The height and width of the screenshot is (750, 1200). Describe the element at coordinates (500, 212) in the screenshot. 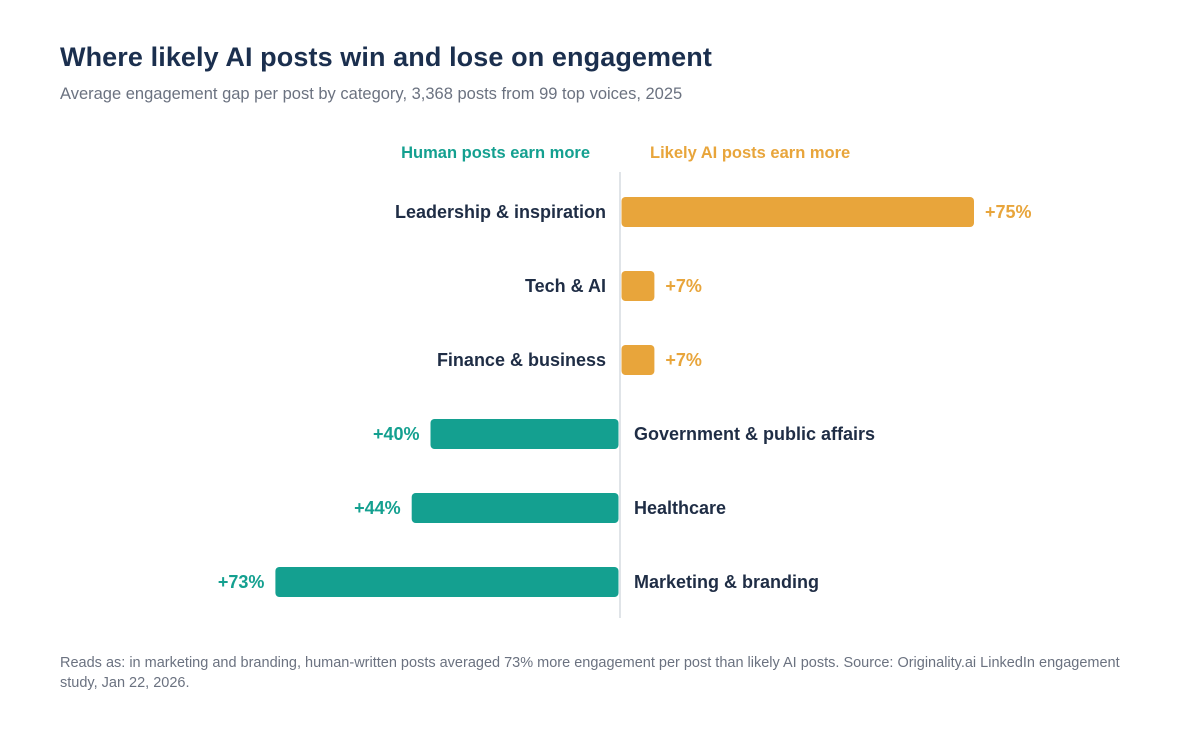

I see `category-label-leadership-and-inspiration: Leadership & inspiration` at that location.